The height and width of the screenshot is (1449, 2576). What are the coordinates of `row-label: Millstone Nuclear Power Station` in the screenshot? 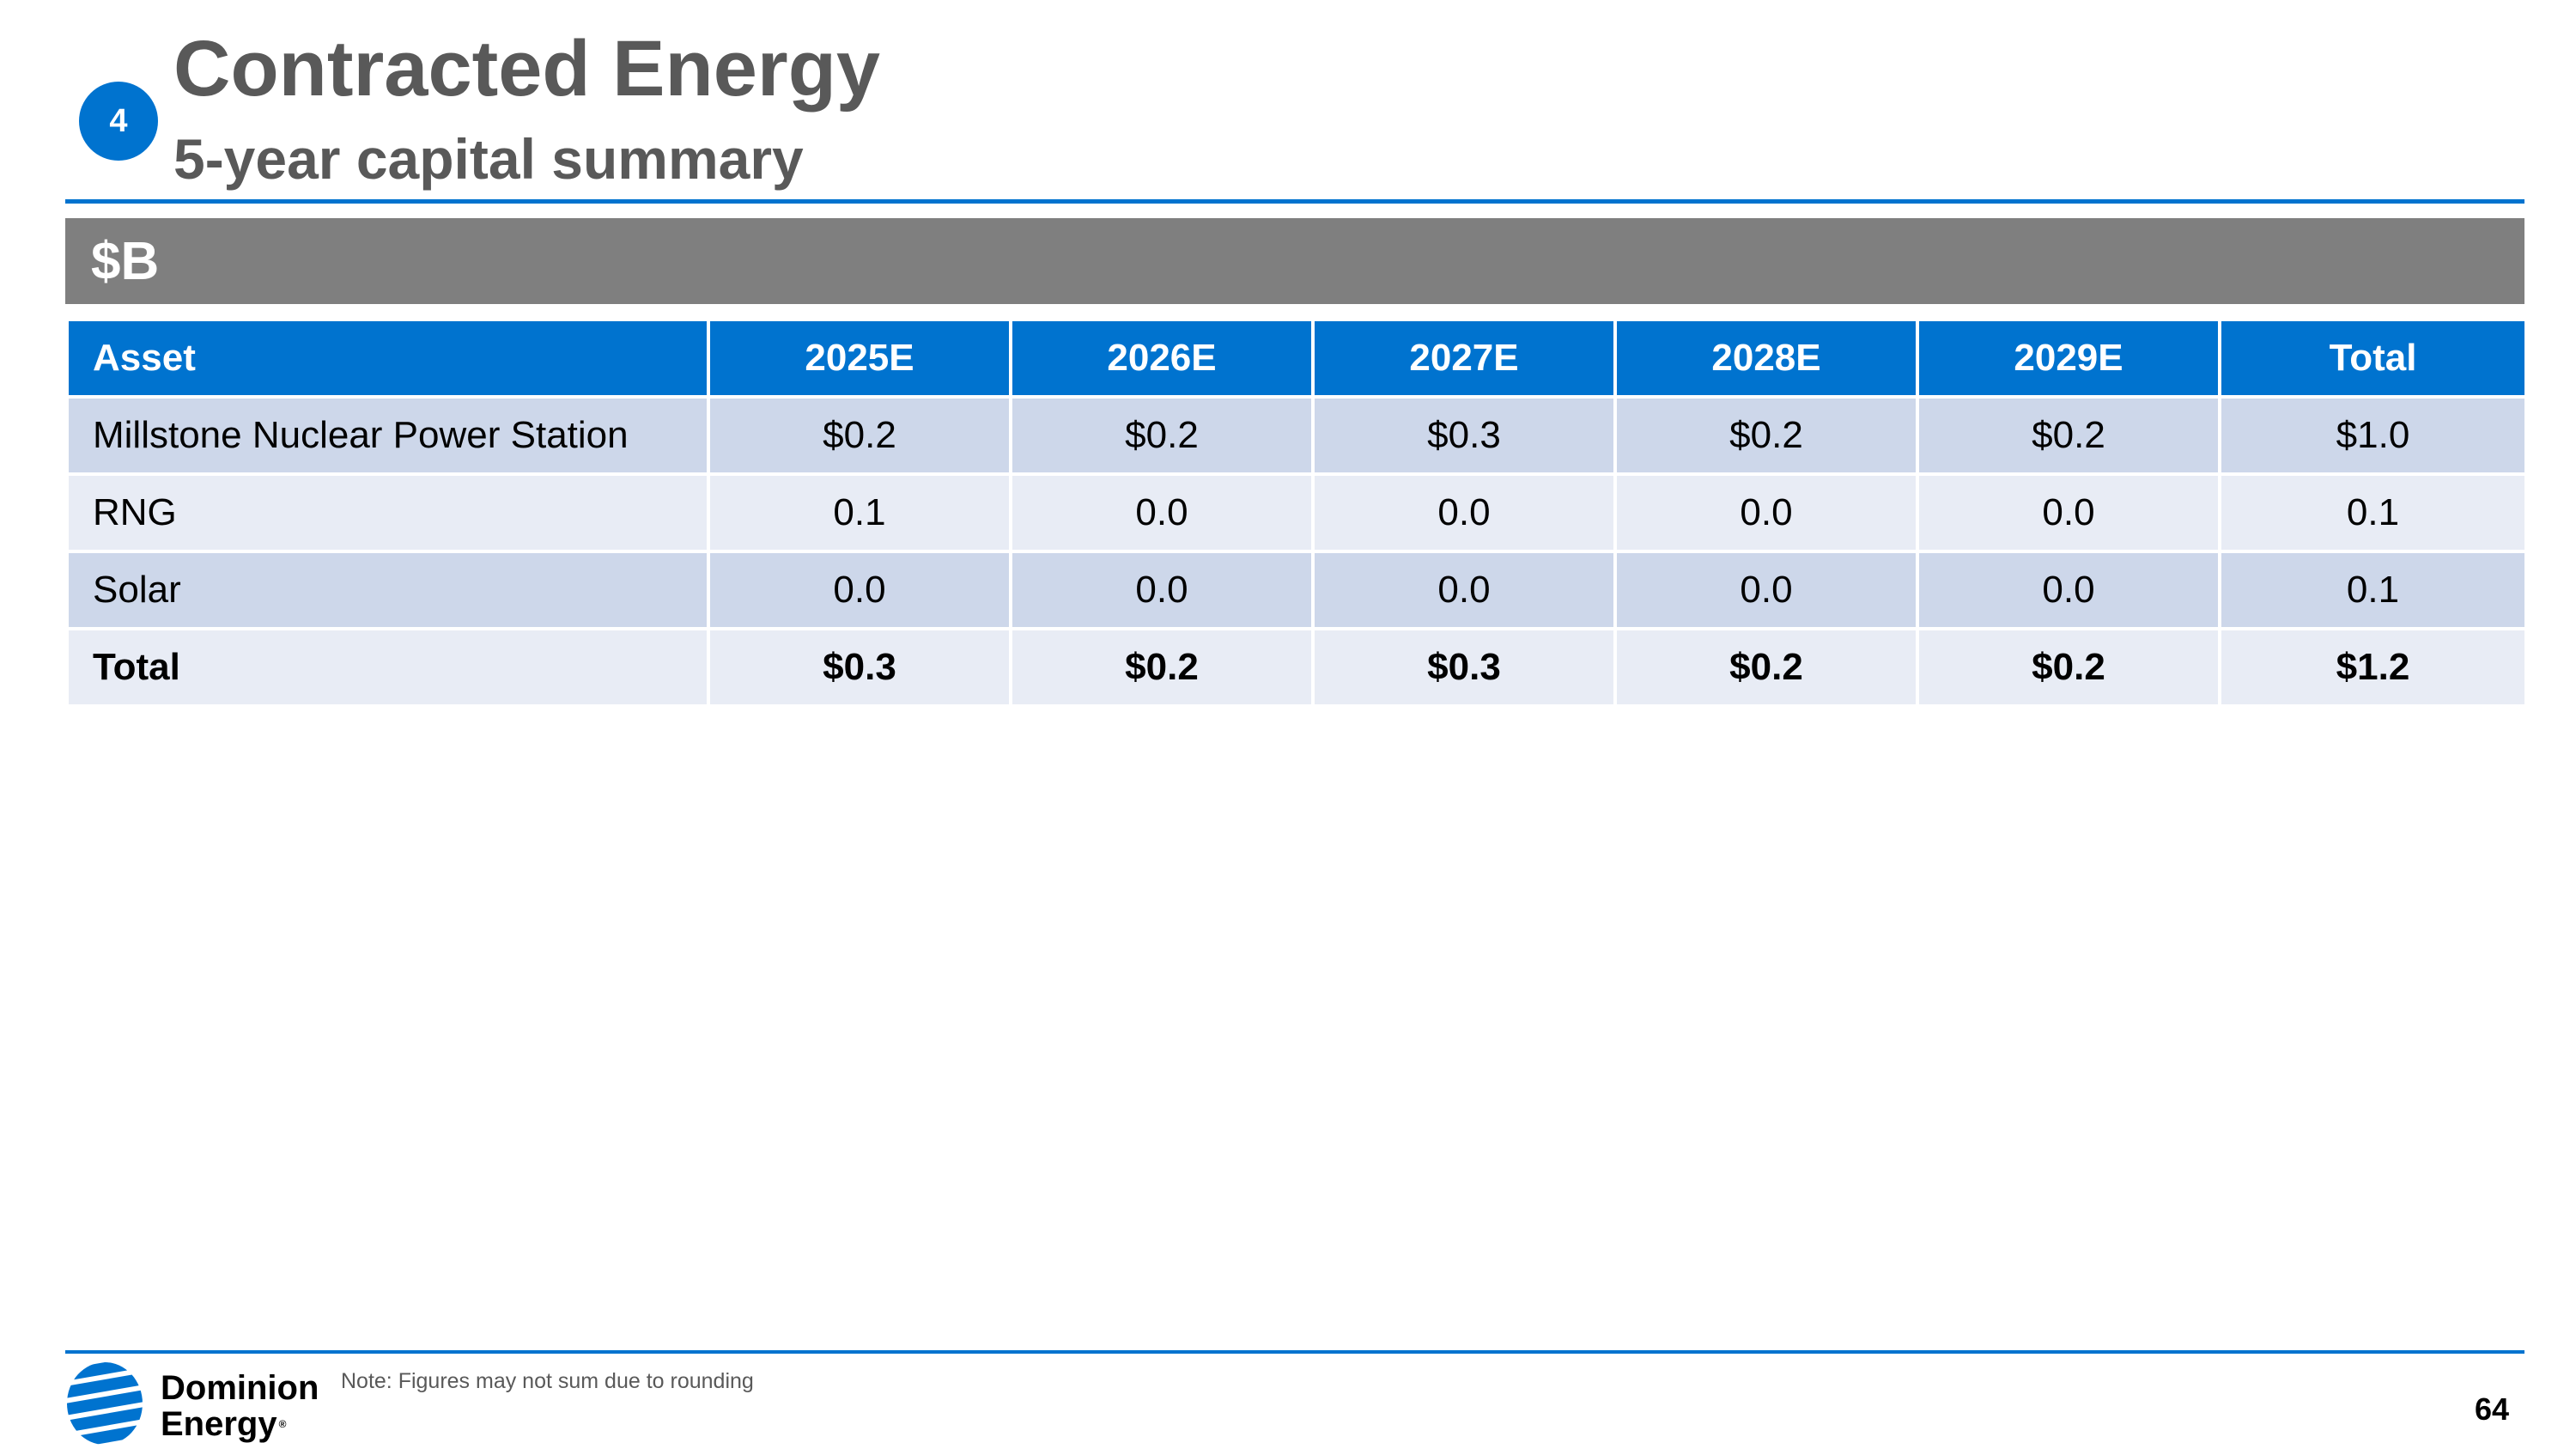 It's located at (388, 435).